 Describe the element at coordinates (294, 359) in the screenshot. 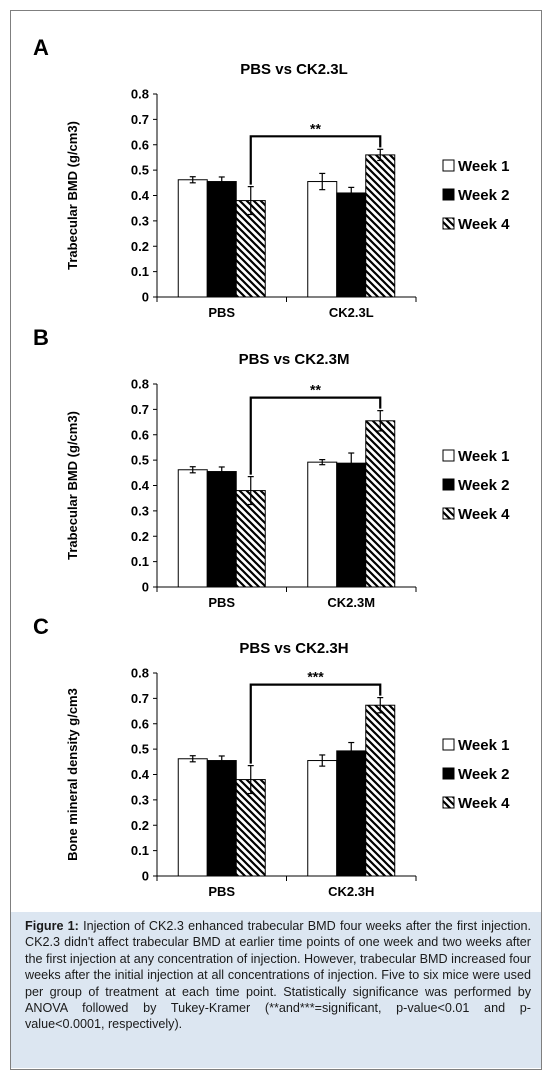

I see `chart-title: PBS vs CK2.3M` at that location.